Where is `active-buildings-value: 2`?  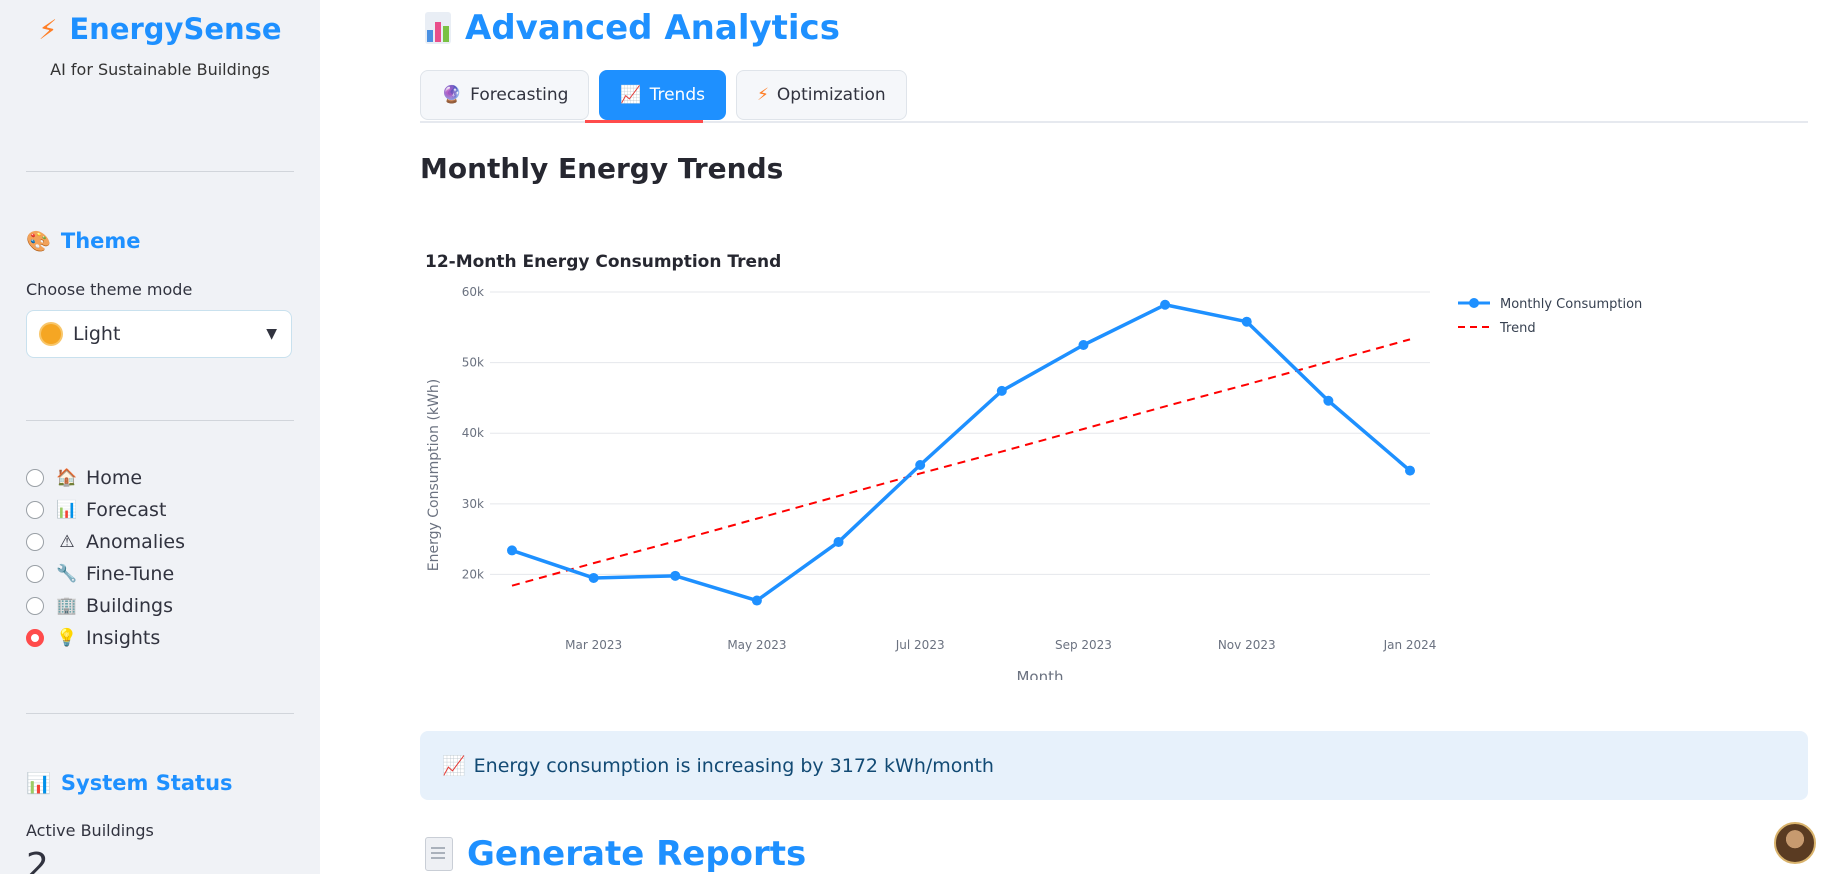
active-buildings-value: 2 is located at coordinates (37, 860).